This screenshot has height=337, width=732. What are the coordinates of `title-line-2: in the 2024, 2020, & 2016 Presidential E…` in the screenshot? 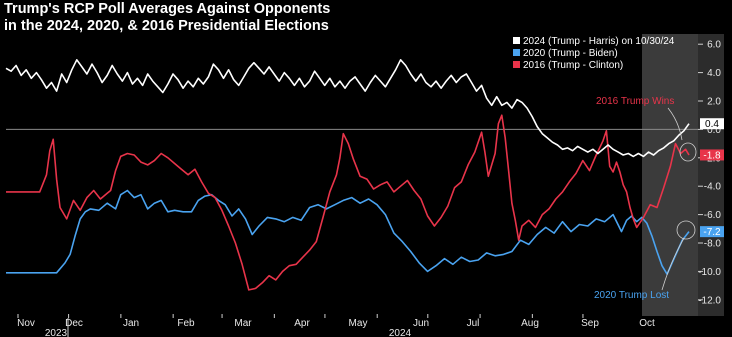 It's located at (166, 26).